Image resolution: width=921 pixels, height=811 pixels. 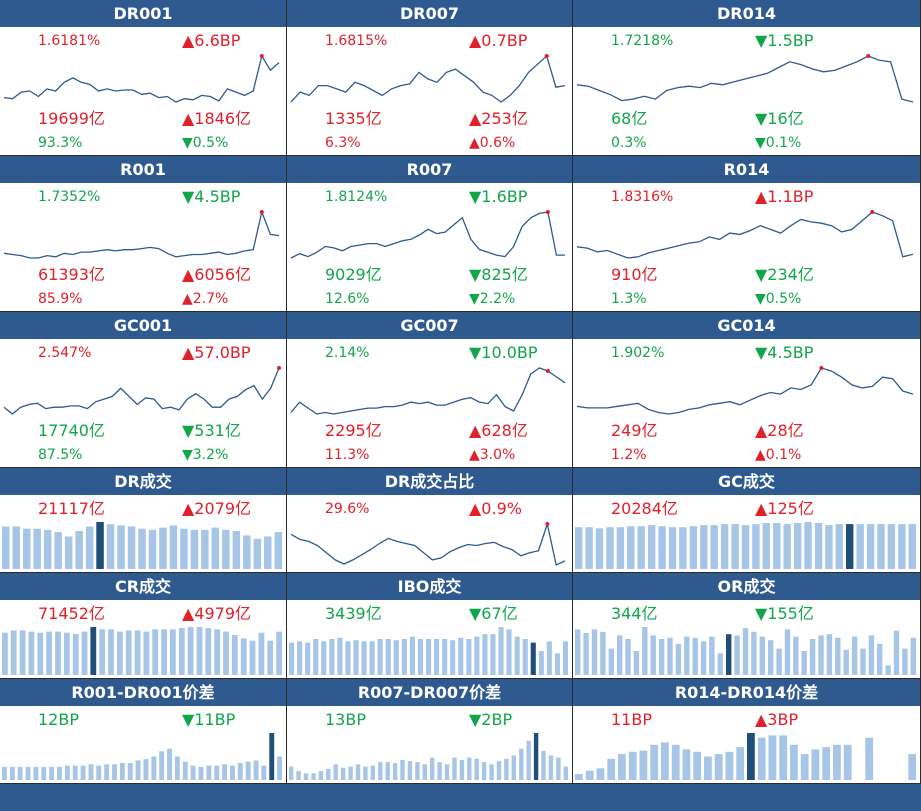 What do you see at coordinates (69, 41) in the screenshot?
I see `cells-0-top-l-value: 1.6181%` at bounding box center [69, 41].